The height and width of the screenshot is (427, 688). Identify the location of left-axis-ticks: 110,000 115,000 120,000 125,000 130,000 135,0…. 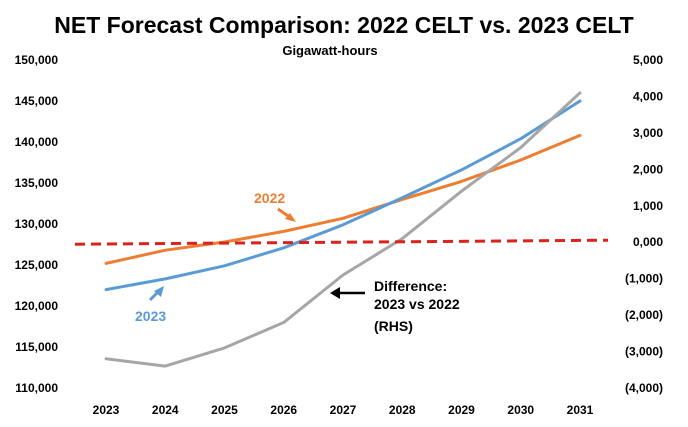
(37, 224).